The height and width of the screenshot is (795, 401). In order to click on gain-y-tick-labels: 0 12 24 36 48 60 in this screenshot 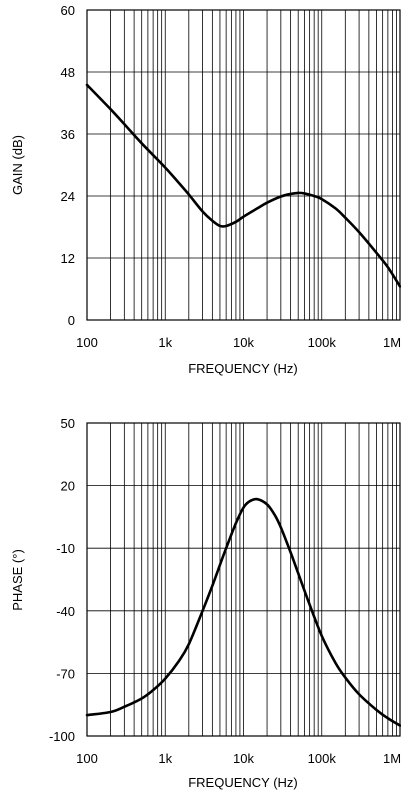, I will do `click(68, 165)`.